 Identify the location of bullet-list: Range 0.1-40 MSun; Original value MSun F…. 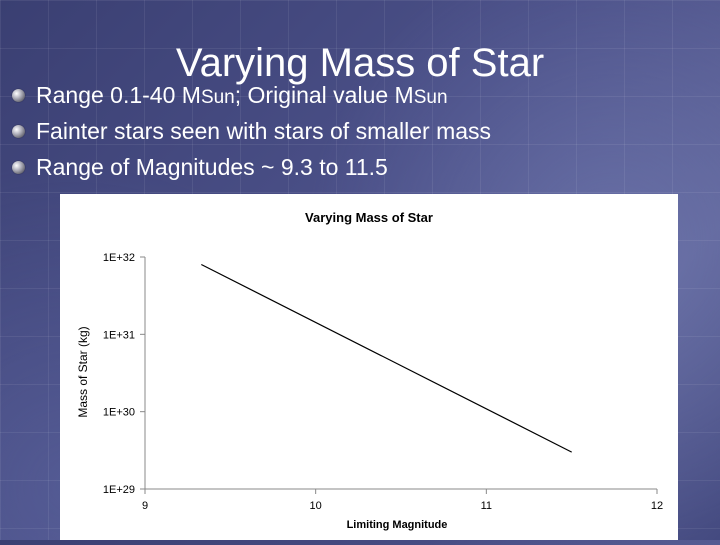
(250, 132).